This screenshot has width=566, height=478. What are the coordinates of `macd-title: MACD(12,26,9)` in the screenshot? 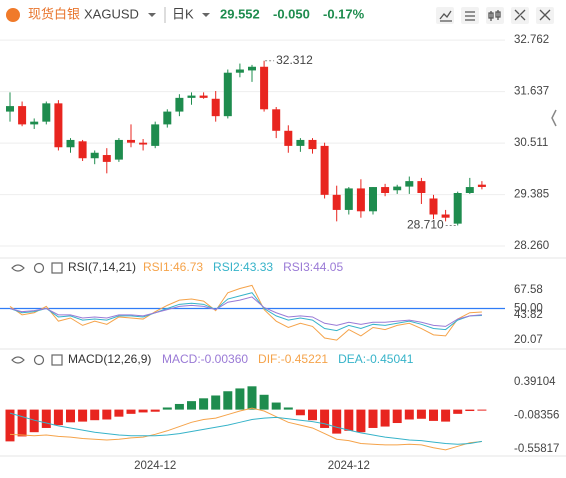 It's located at (109, 359).